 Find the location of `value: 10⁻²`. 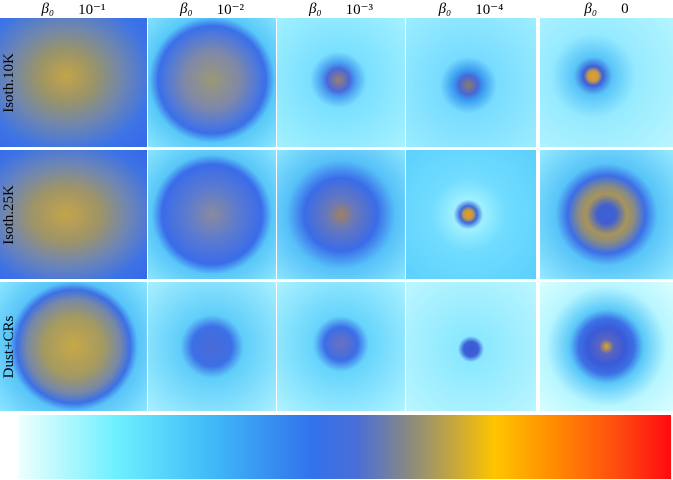

value: 10⁻² is located at coordinates (230, 9).